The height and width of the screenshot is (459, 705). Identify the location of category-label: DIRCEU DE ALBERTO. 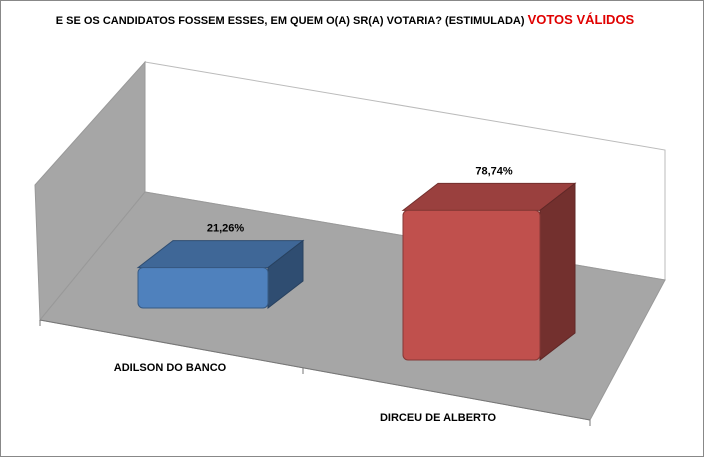
(438, 418).